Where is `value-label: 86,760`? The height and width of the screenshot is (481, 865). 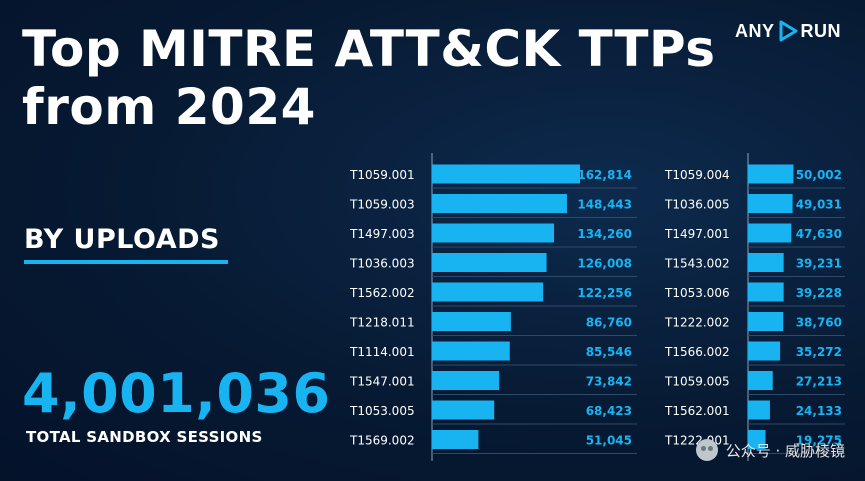
value-label: 86,760 is located at coordinates (609, 323).